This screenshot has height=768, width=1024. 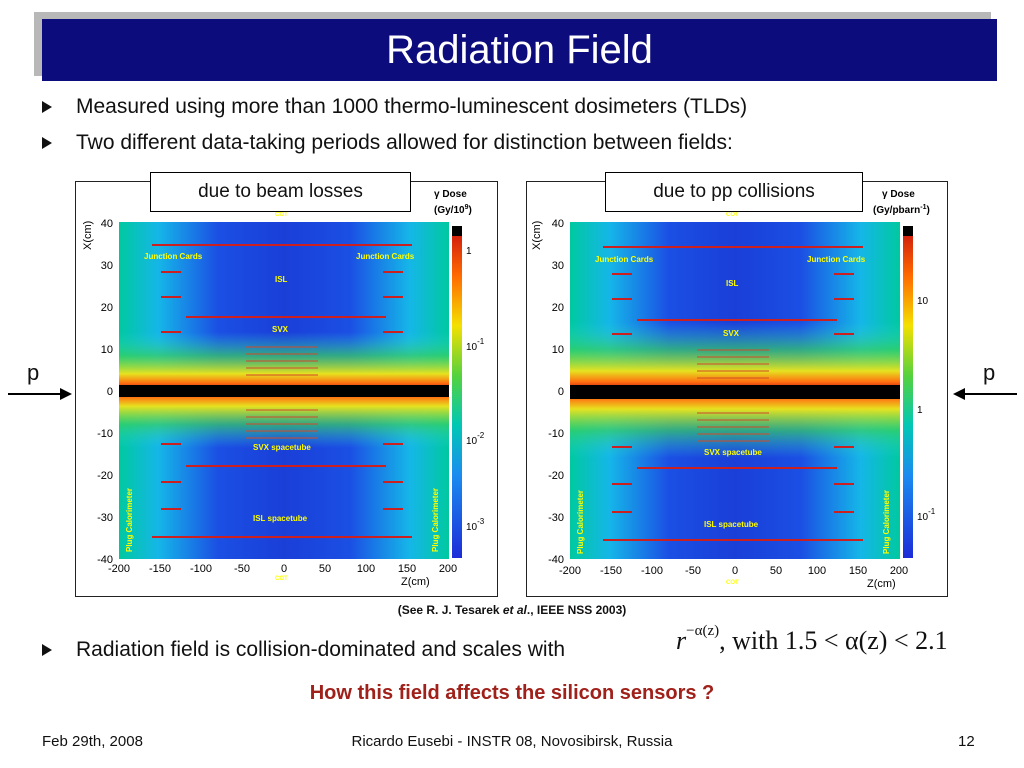 I want to click on legend-tick: 10⁻², so click(x=475, y=439).